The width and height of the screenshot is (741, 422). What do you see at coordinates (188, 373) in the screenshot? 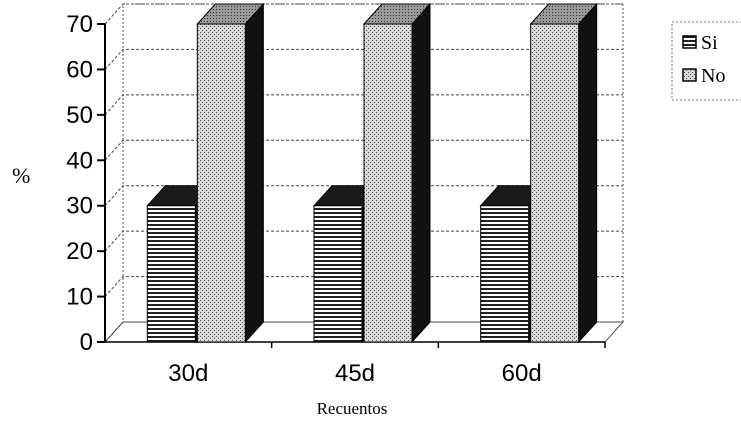
I see `x-tick-label: 30d` at bounding box center [188, 373].